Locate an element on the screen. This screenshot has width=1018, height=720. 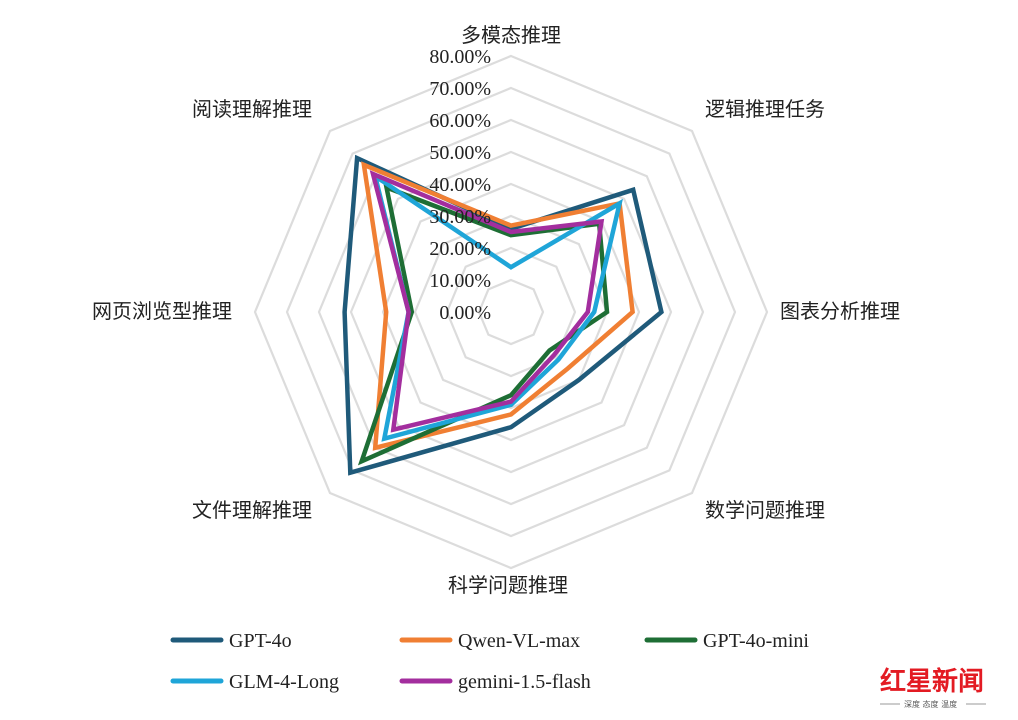
grid-ring is located at coordinates (511, 312).